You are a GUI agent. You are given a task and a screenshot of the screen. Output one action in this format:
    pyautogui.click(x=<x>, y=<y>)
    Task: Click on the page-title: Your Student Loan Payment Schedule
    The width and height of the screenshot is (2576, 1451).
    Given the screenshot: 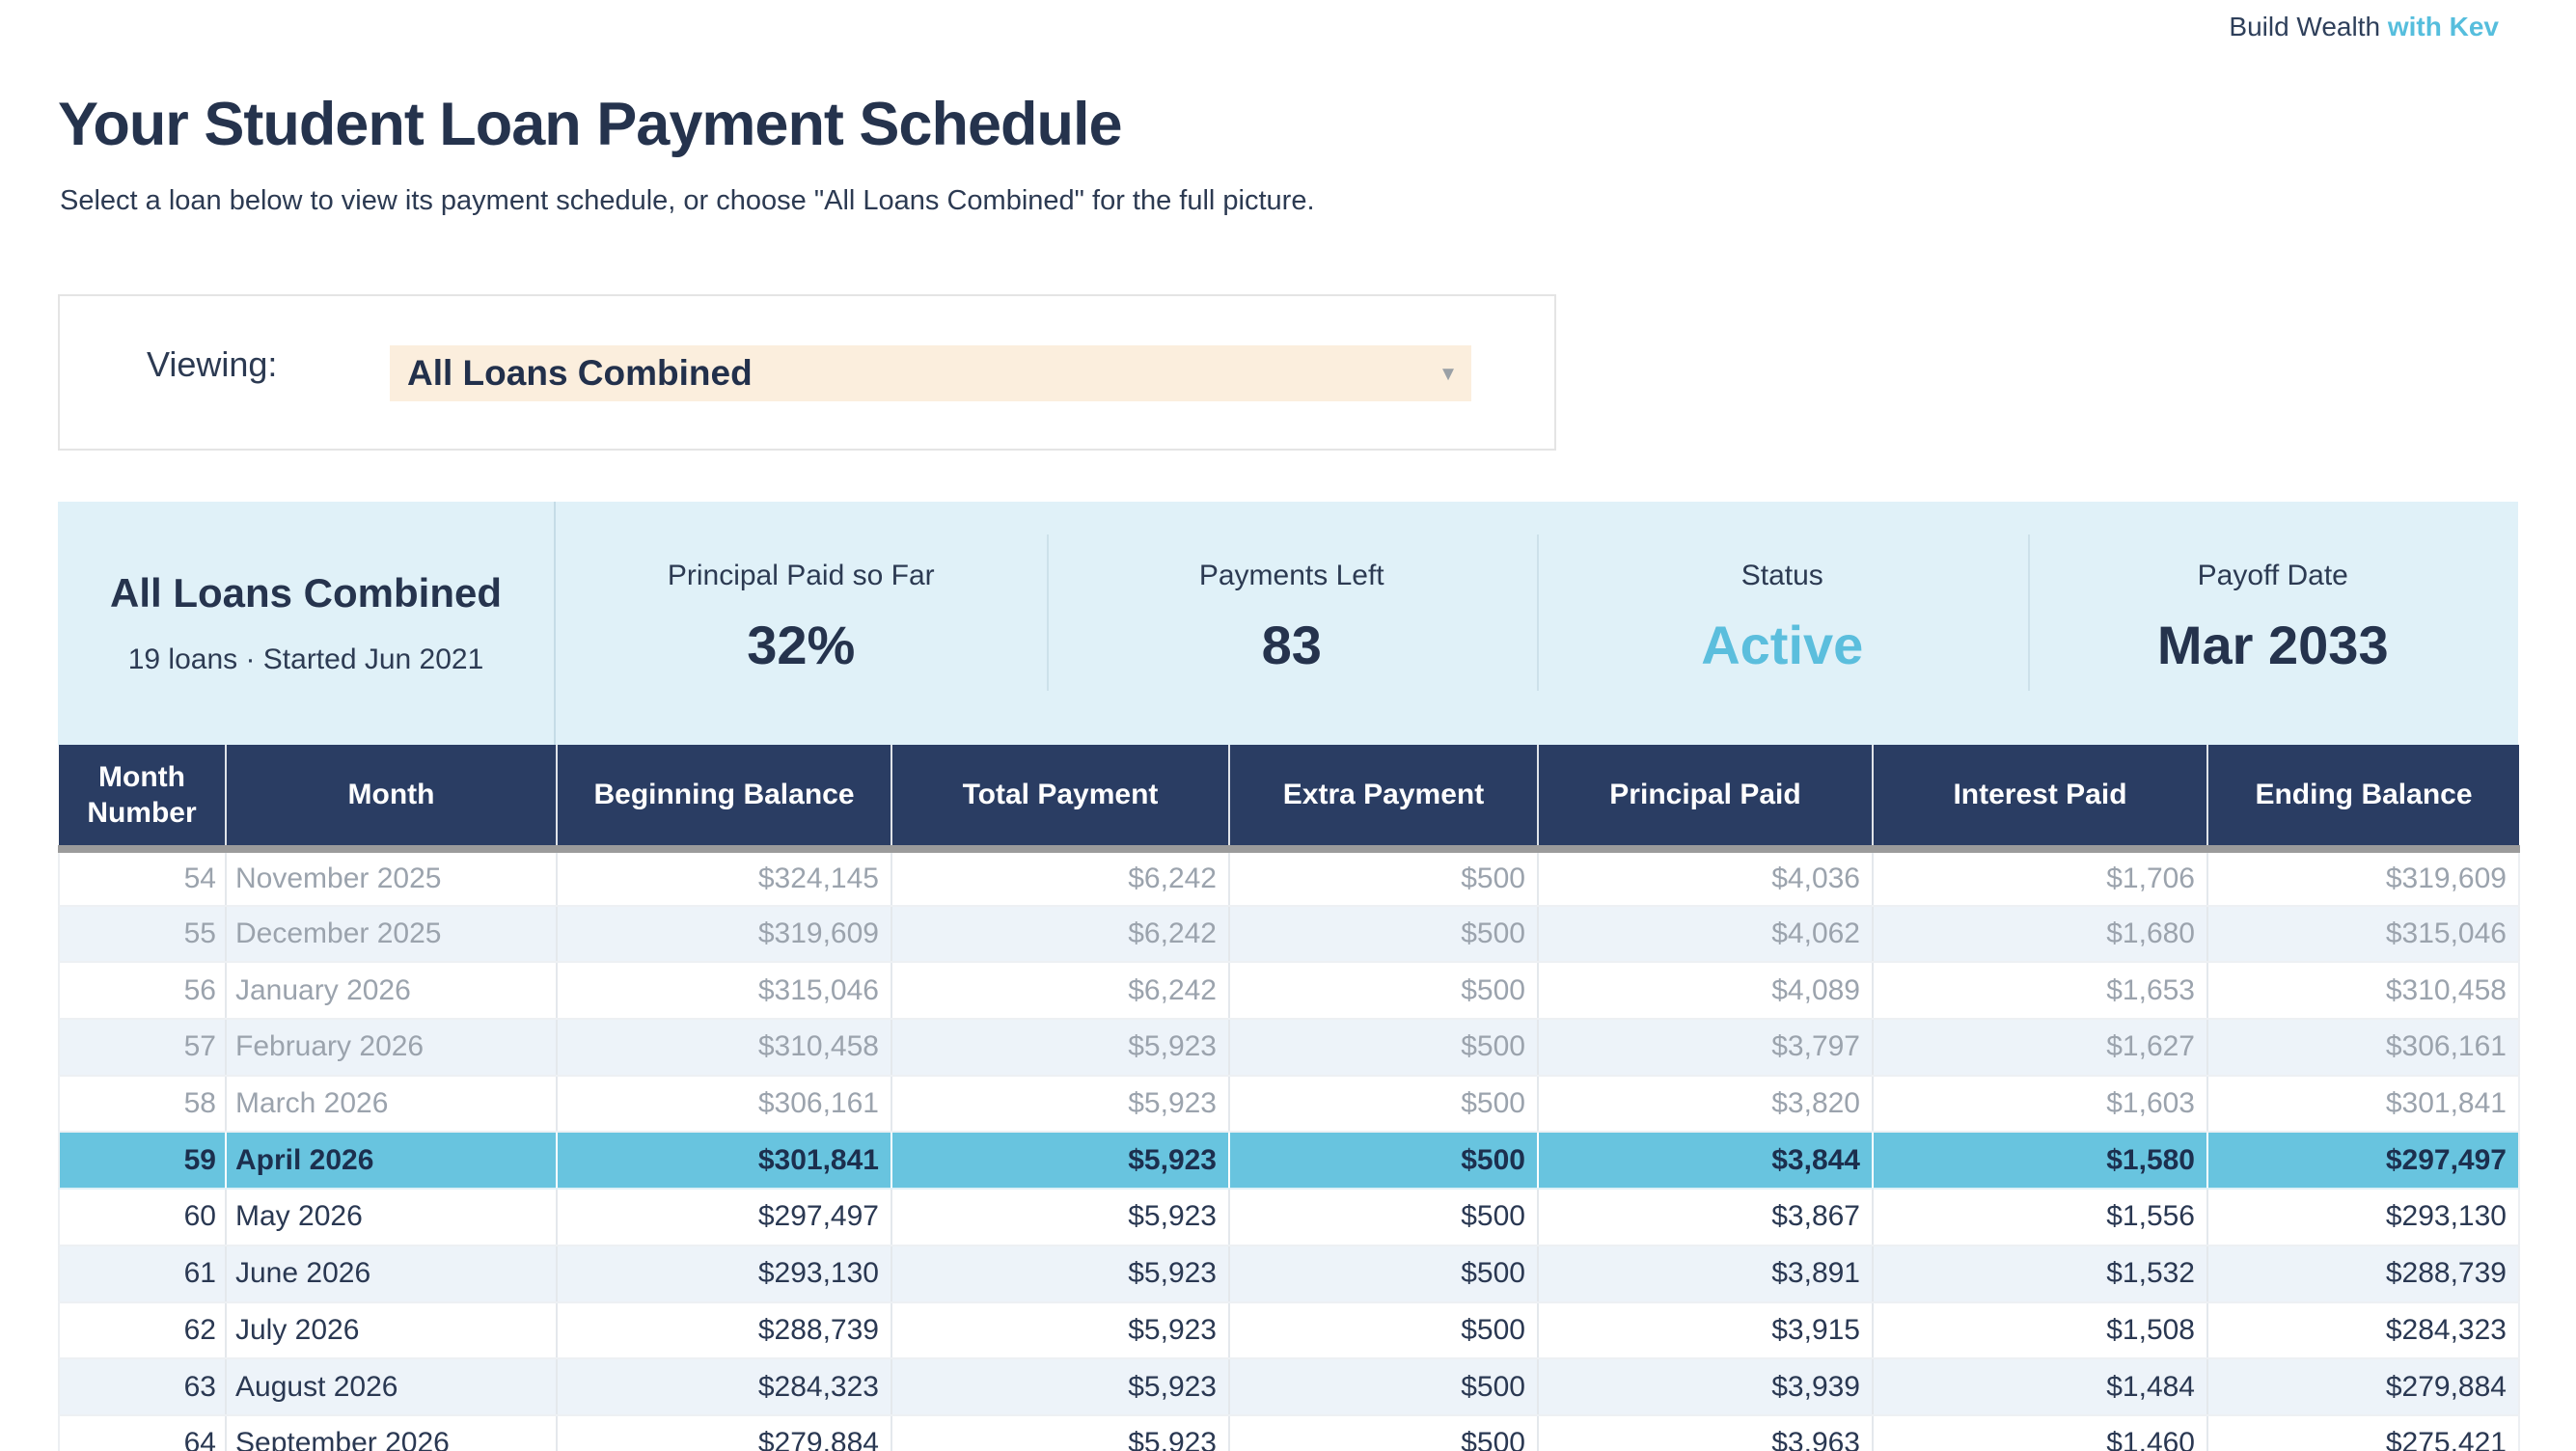 What is the action you would take?
    pyautogui.click(x=590, y=124)
    